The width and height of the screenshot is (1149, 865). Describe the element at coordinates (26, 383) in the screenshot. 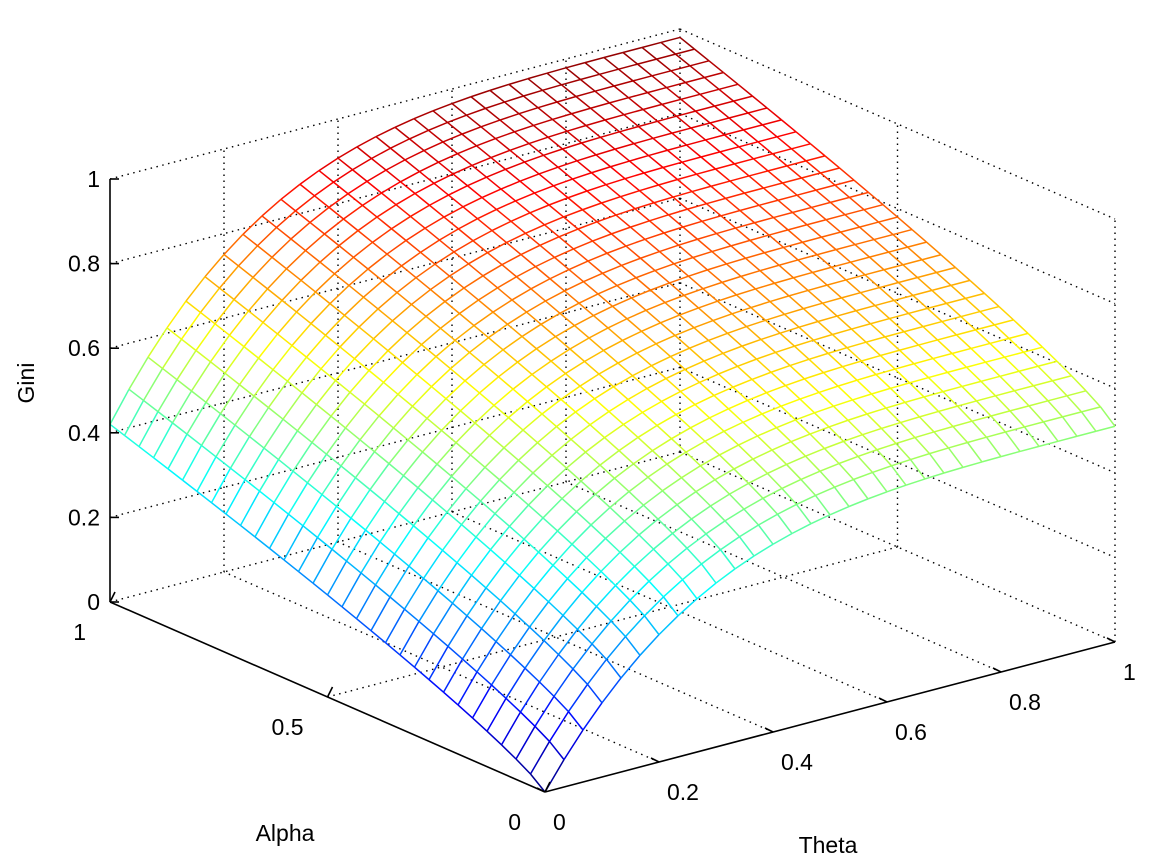

I see `z-axis-label: Gini` at that location.